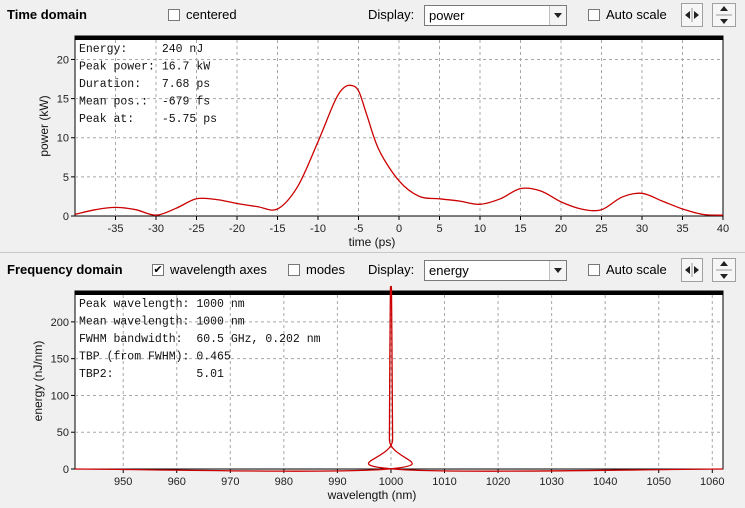 Image resolution: width=745 pixels, height=508 pixels. What do you see at coordinates (495, 270) in the screenshot?
I see `freq-display-select: energy` at bounding box center [495, 270].